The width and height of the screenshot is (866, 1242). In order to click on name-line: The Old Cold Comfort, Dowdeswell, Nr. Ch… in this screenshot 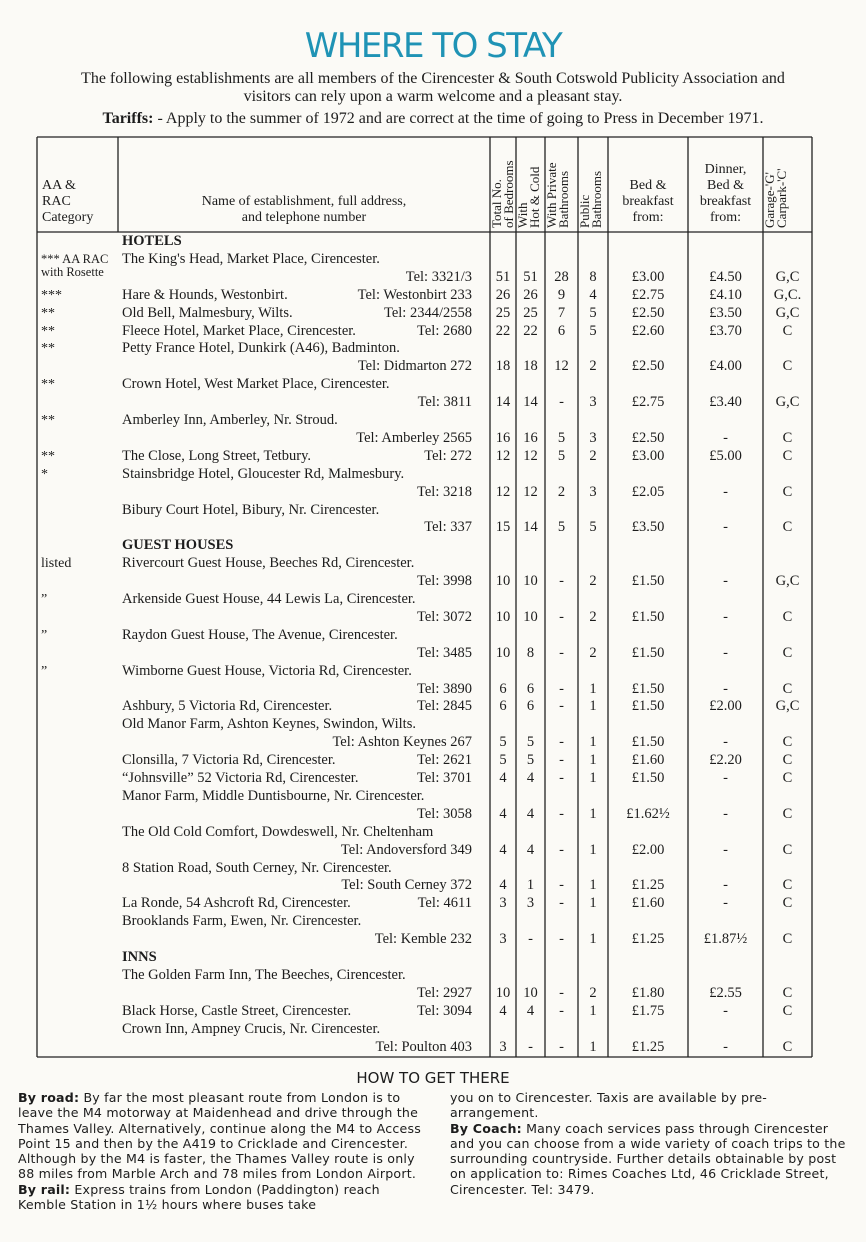, I will do `click(278, 831)`.